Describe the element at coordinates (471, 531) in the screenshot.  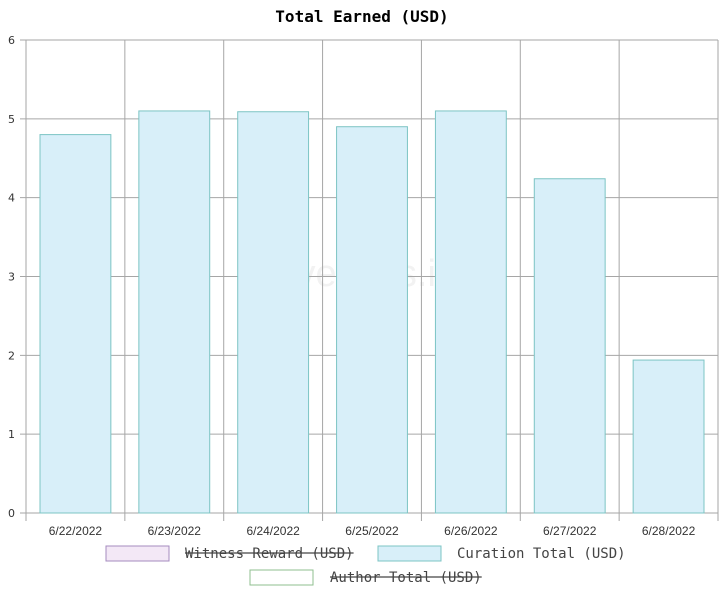
I see `x-tick-label: 6/26/2022` at that location.